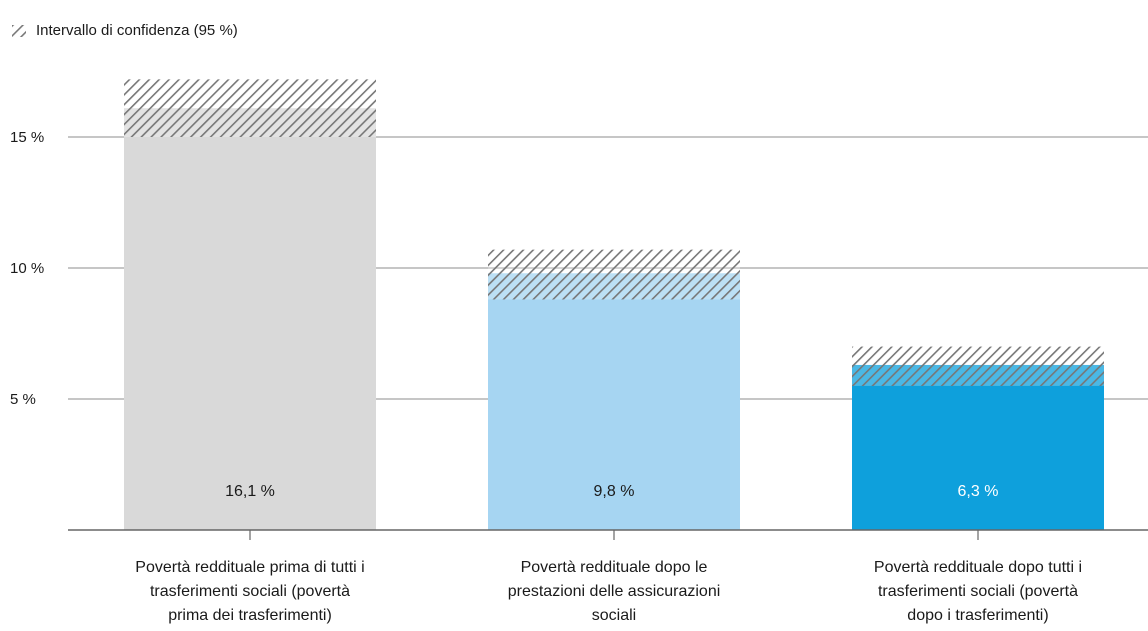 Image resolution: width=1148 pixels, height=631 pixels. I want to click on x-tick-label-line: prestazioni delle assicurazioni, so click(614, 591).